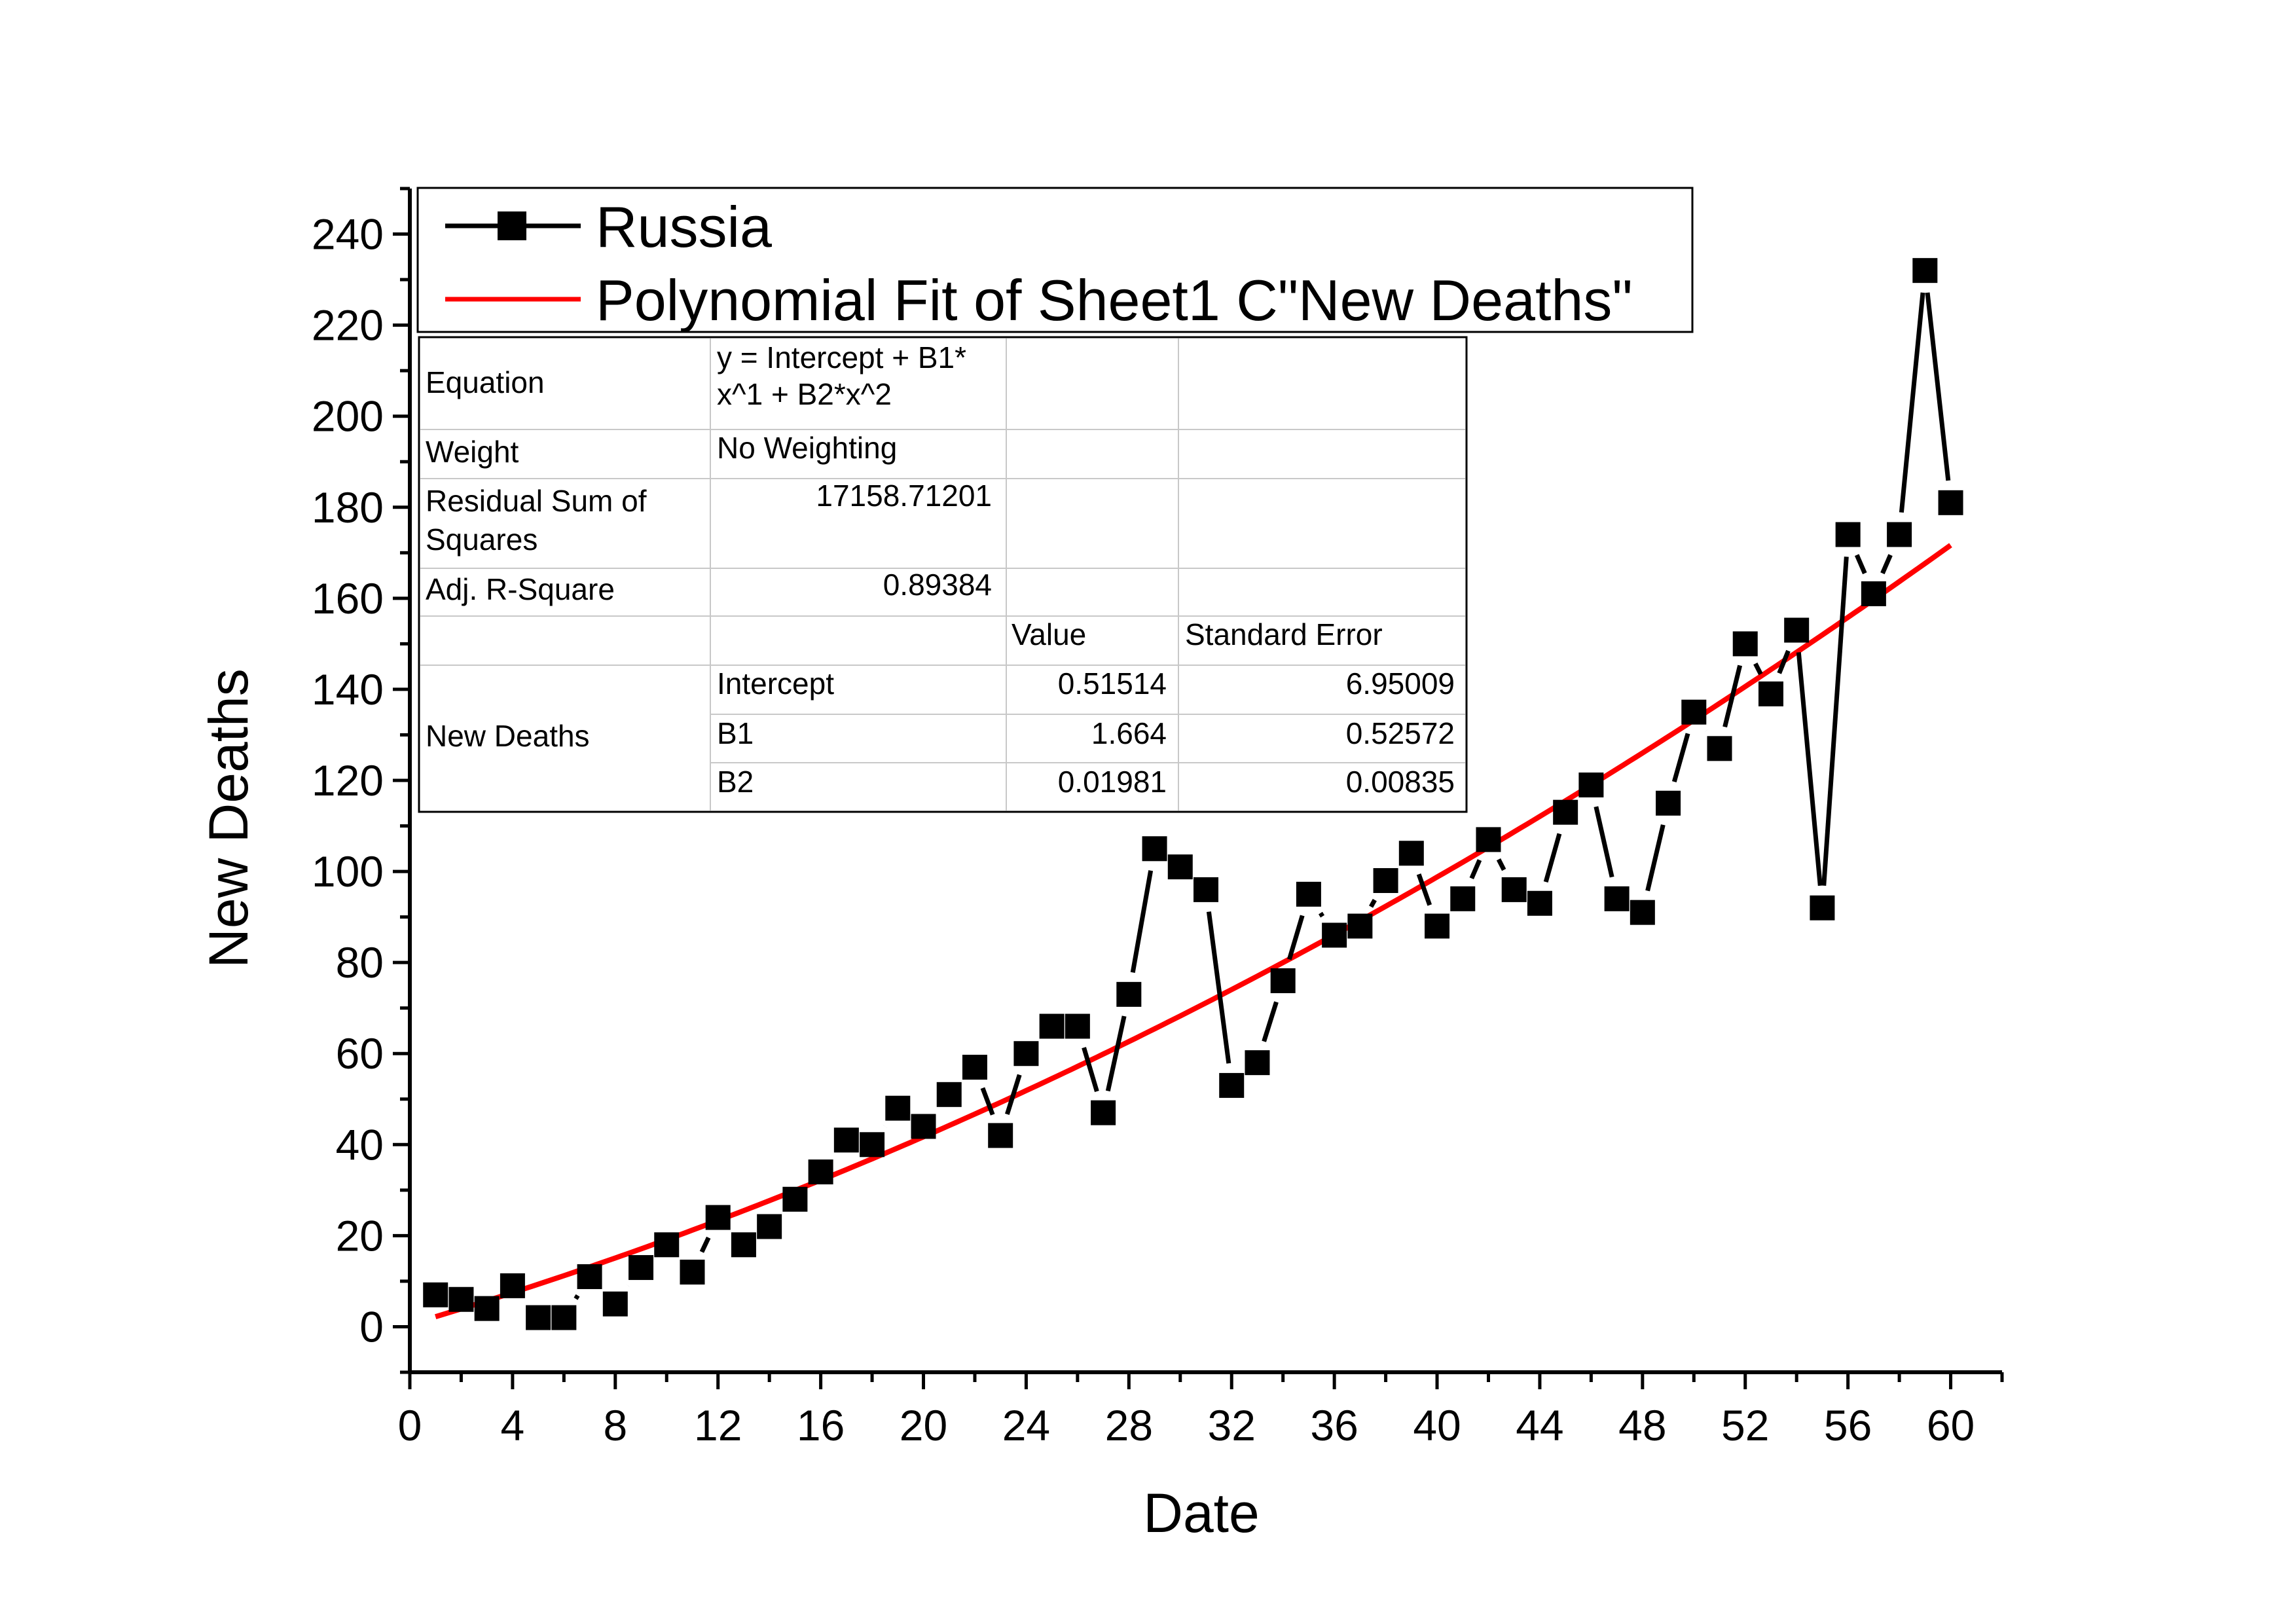  What do you see at coordinates (775, 683) in the screenshot?
I see `table-param-name-0: Intercept` at bounding box center [775, 683].